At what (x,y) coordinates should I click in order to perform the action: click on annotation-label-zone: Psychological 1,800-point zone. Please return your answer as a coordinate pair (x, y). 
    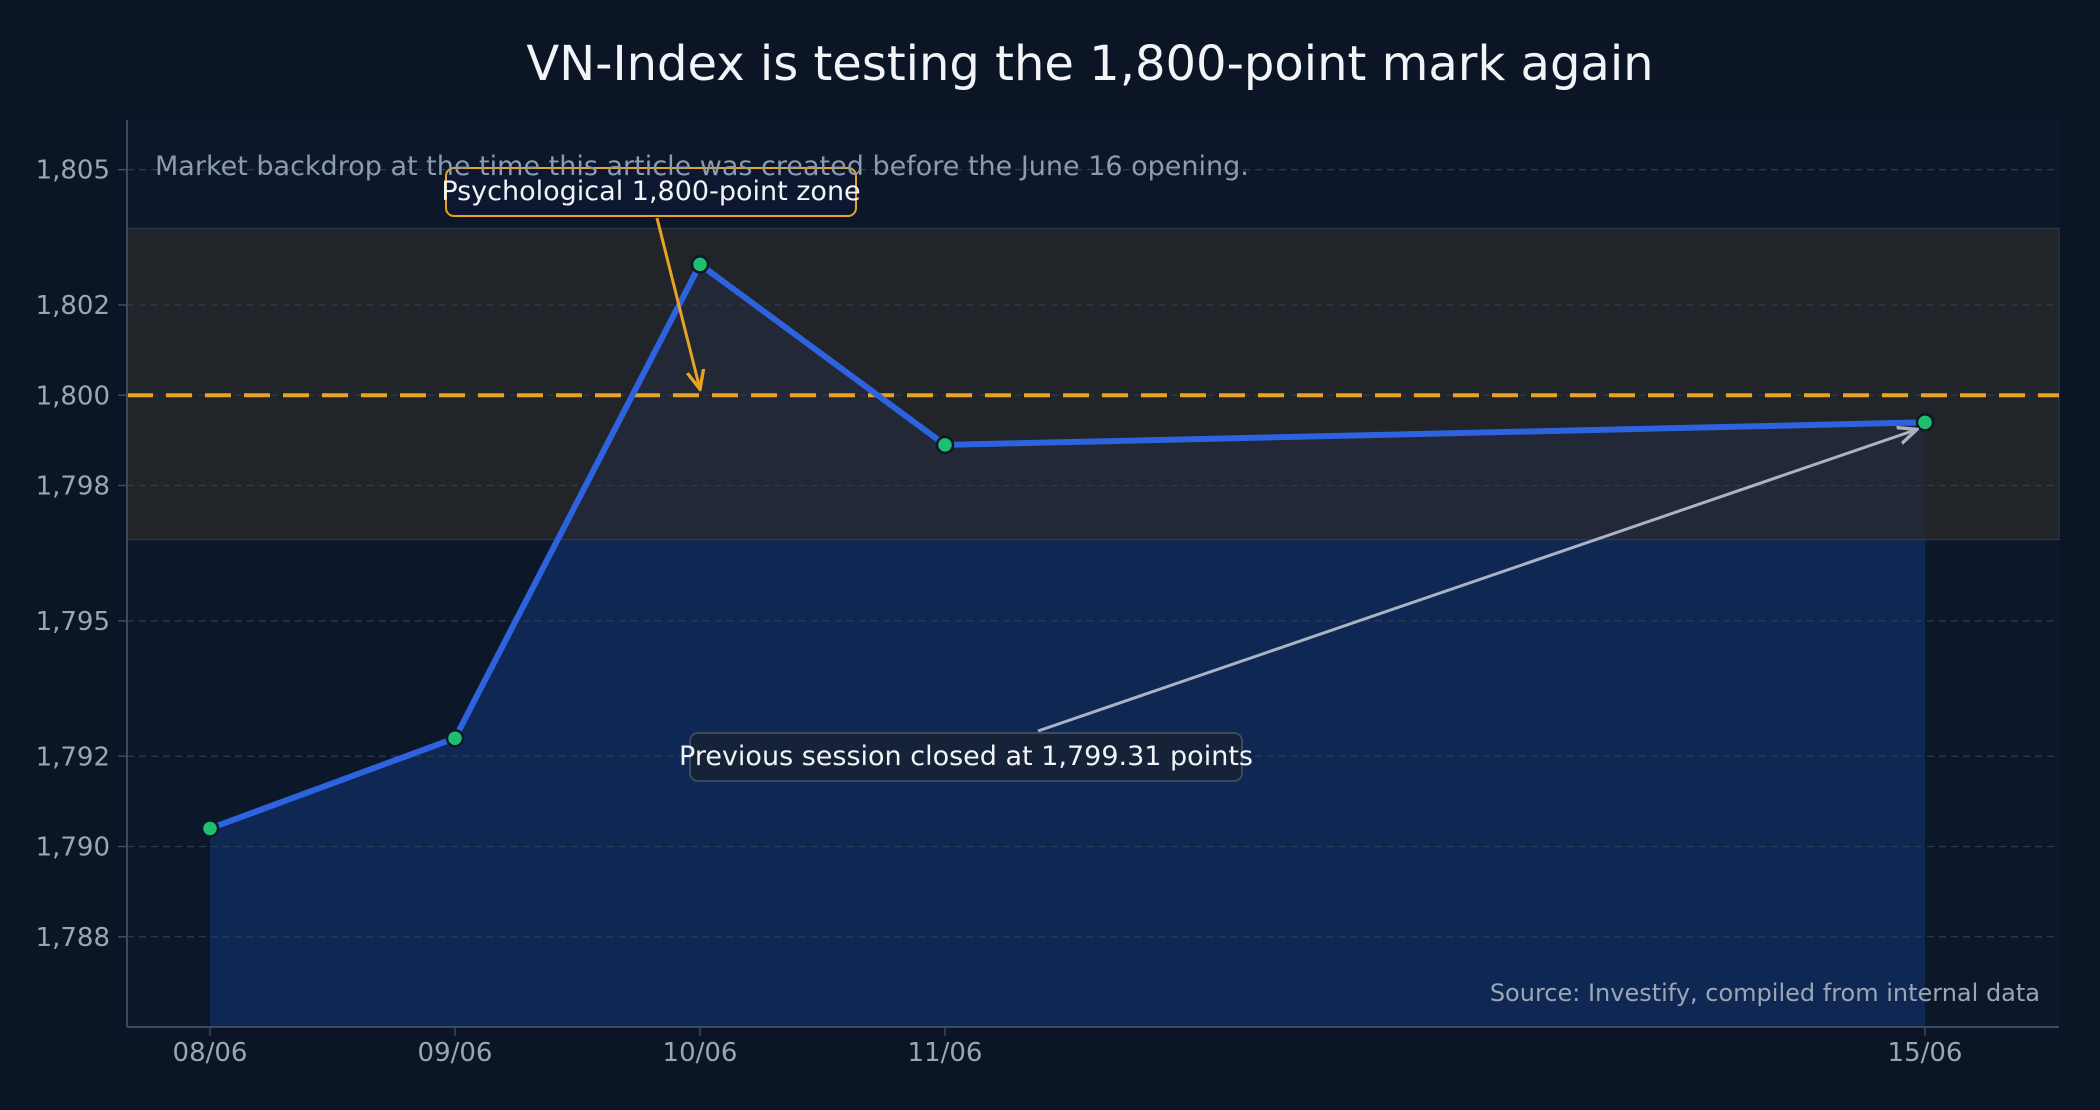
    Looking at the image, I should click on (650, 191).